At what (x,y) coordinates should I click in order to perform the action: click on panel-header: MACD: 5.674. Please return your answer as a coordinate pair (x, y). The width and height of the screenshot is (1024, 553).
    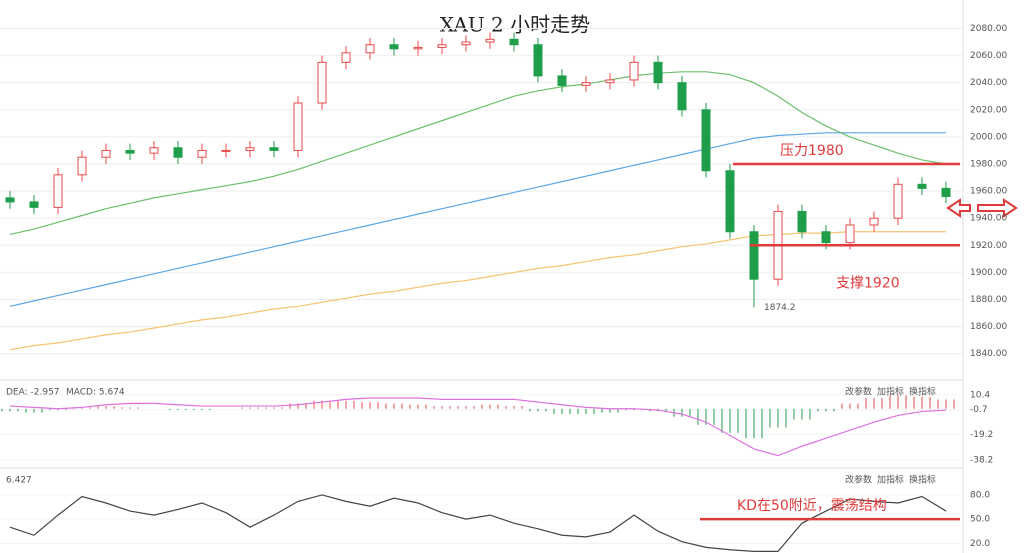
    Looking at the image, I should click on (95, 393).